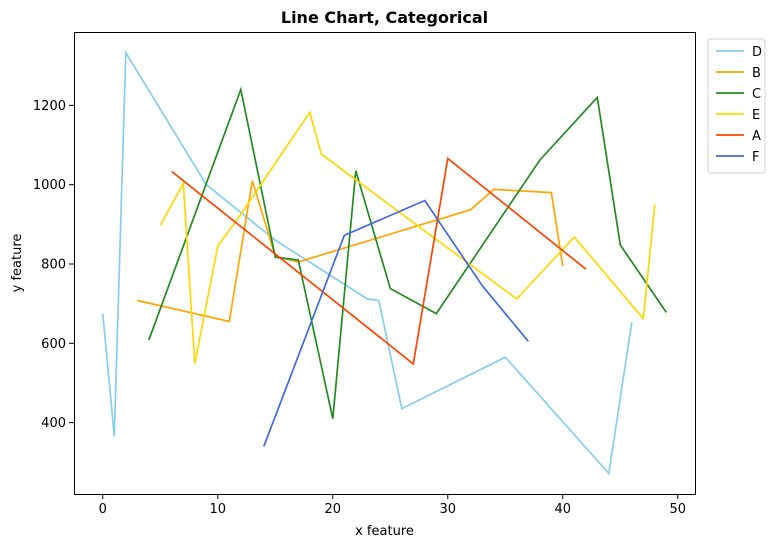 The width and height of the screenshot is (778, 552). What do you see at coordinates (755, 157) in the screenshot?
I see `legend-label-F: F` at bounding box center [755, 157].